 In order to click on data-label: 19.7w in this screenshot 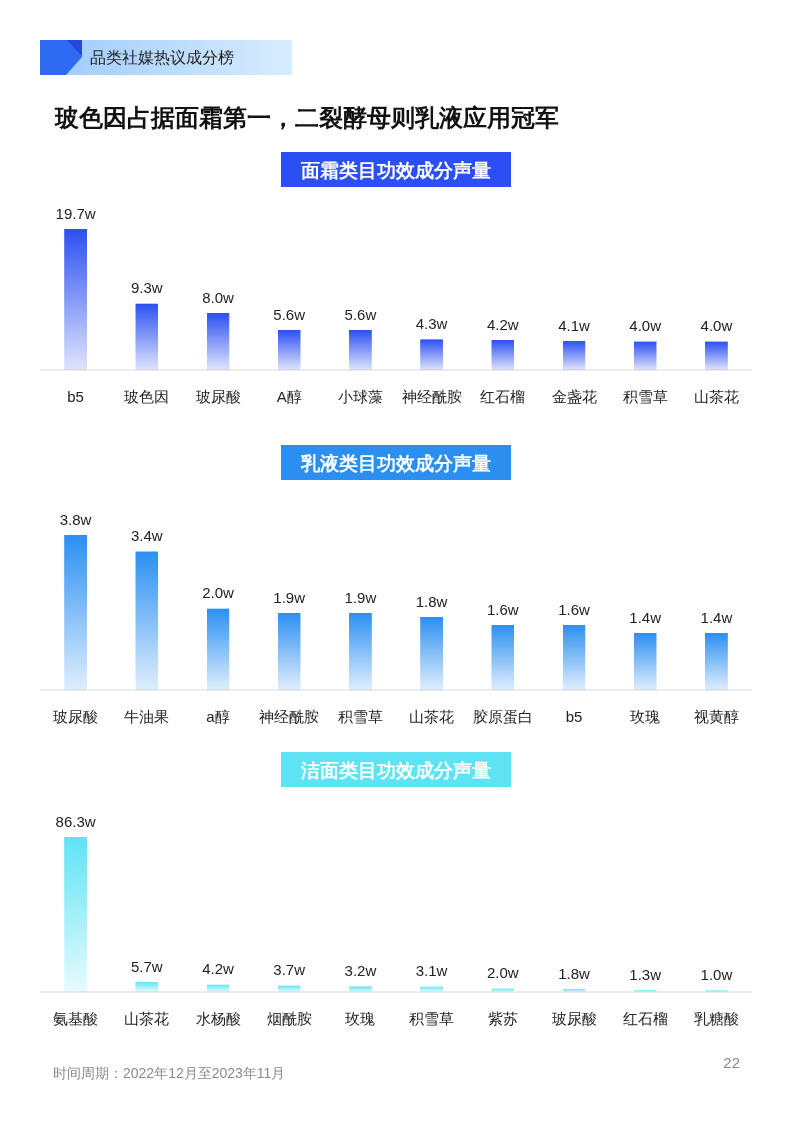, I will do `click(75, 213)`.